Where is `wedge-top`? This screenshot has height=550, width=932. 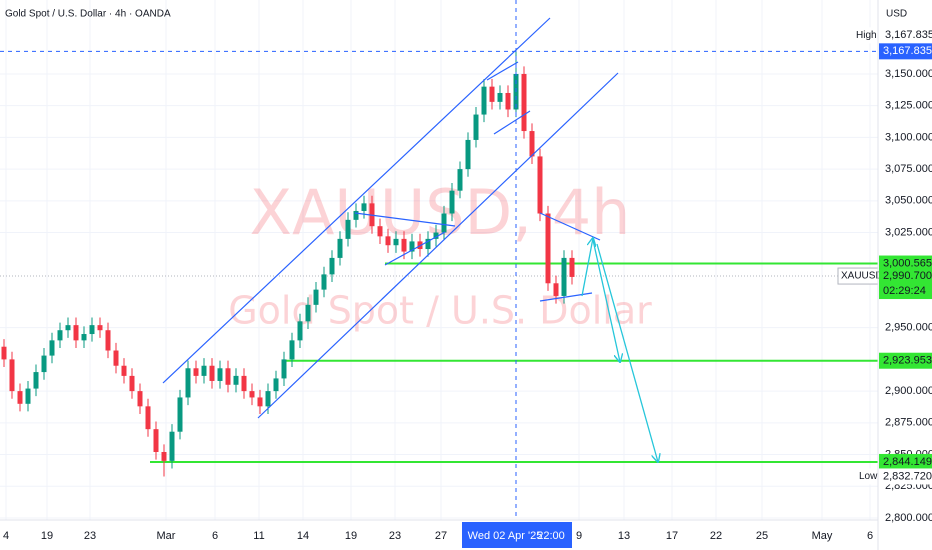 wedge-top is located at coordinates (570, 226).